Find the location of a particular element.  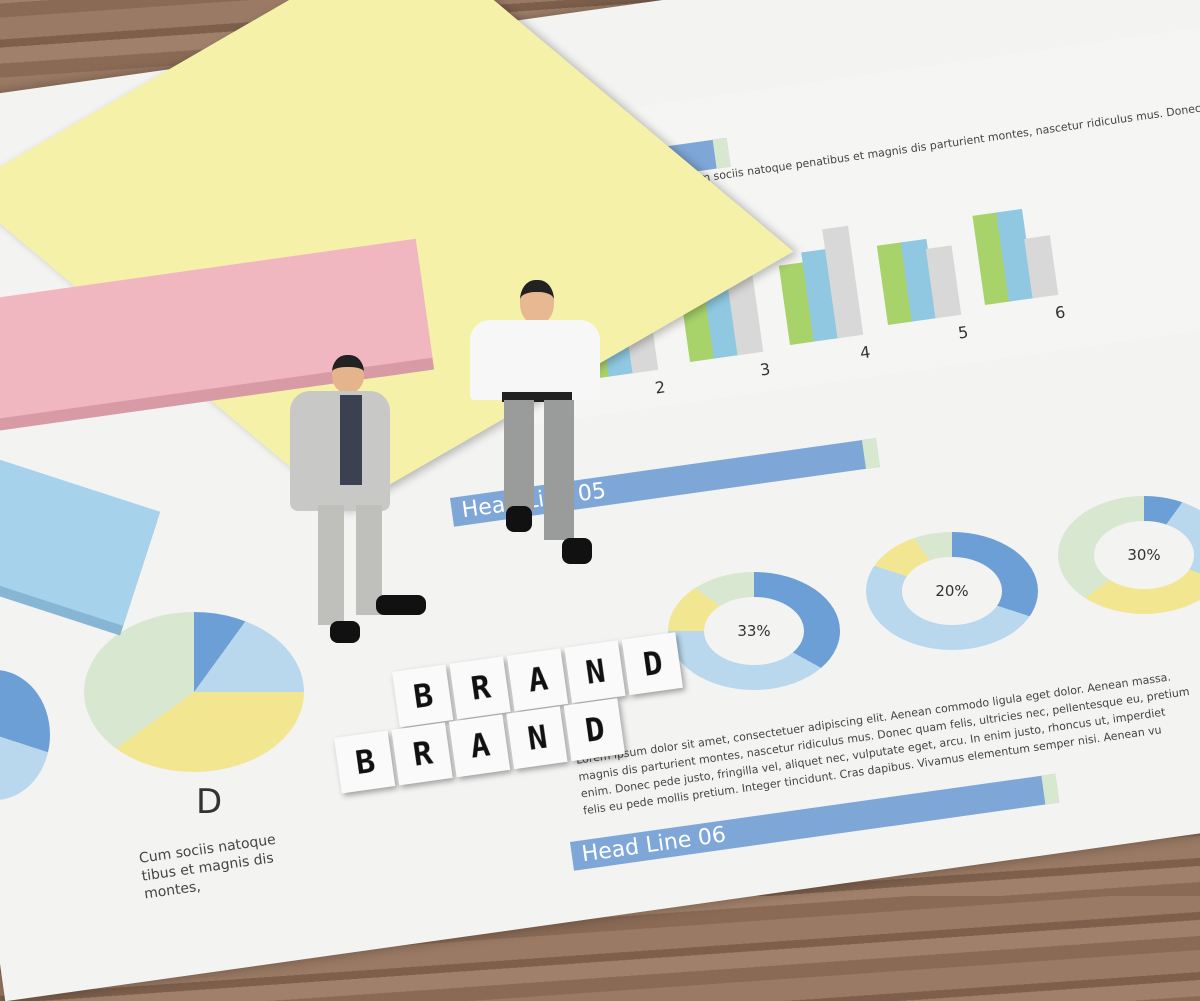

donut-label: 33% is located at coordinates (754, 631).